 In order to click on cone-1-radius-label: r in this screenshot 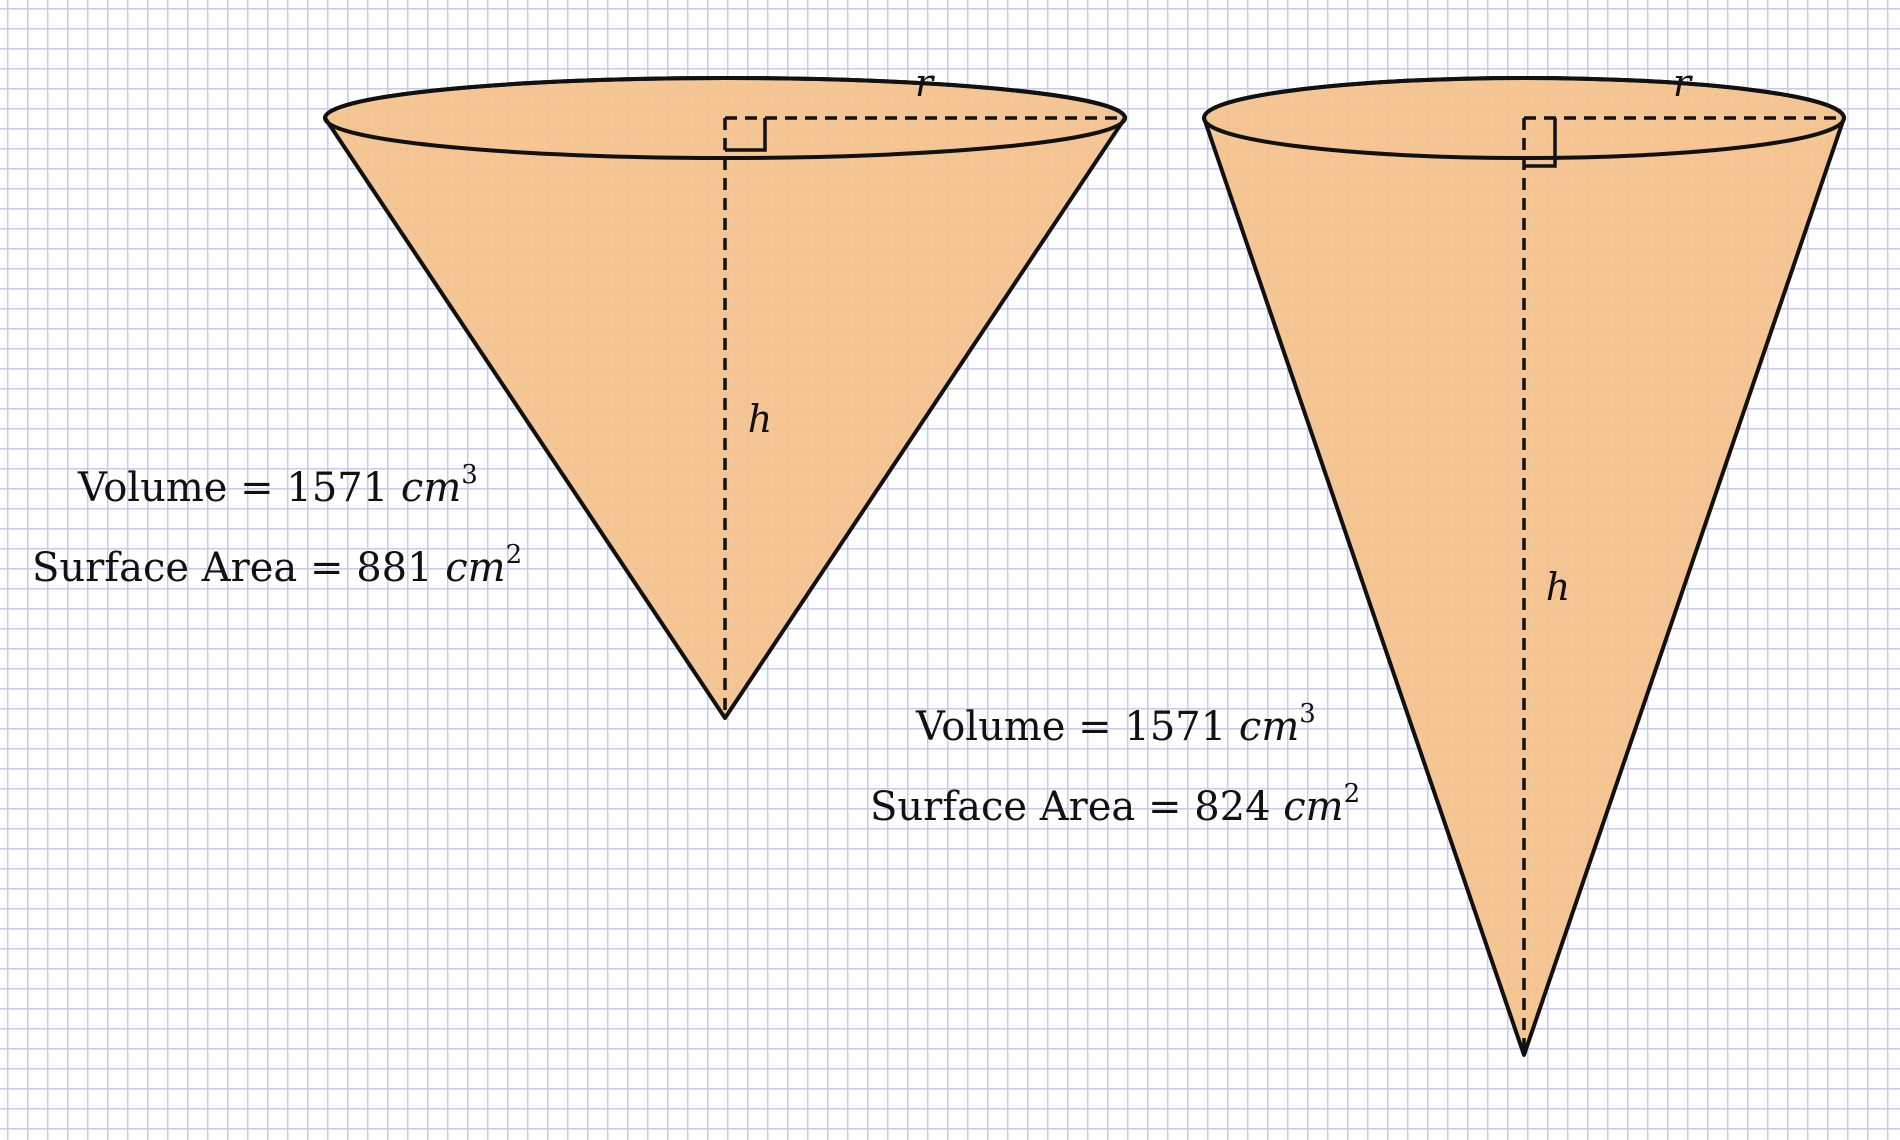, I will do `click(925, 83)`.